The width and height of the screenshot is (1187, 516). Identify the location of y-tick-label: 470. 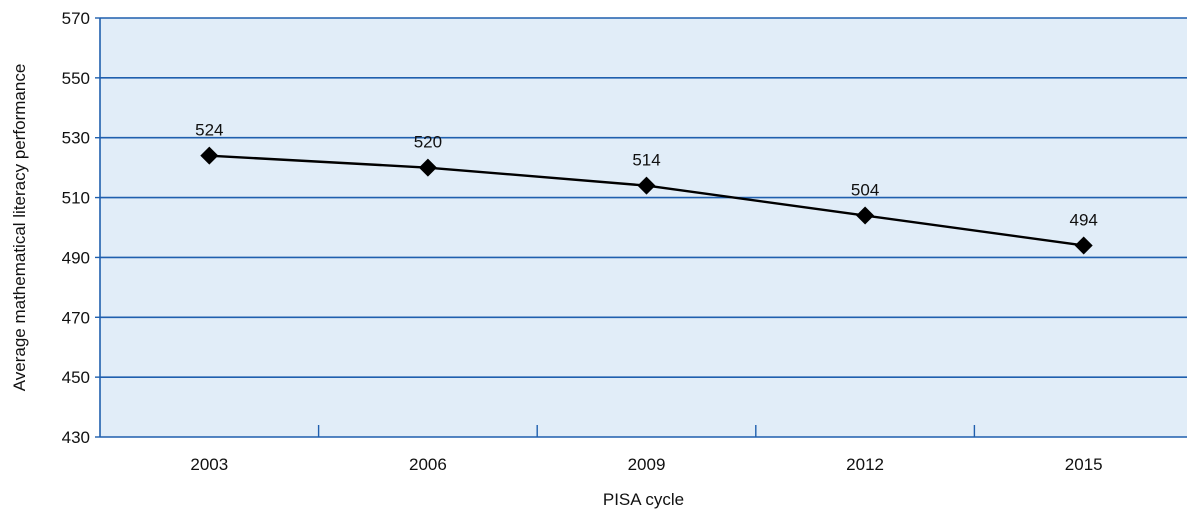
(76, 317).